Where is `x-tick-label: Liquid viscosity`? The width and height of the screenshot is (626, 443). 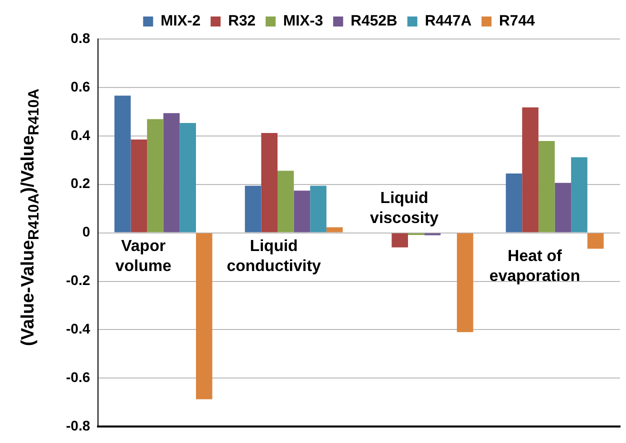 x-tick-label: Liquid viscosity is located at coordinates (404, 209).